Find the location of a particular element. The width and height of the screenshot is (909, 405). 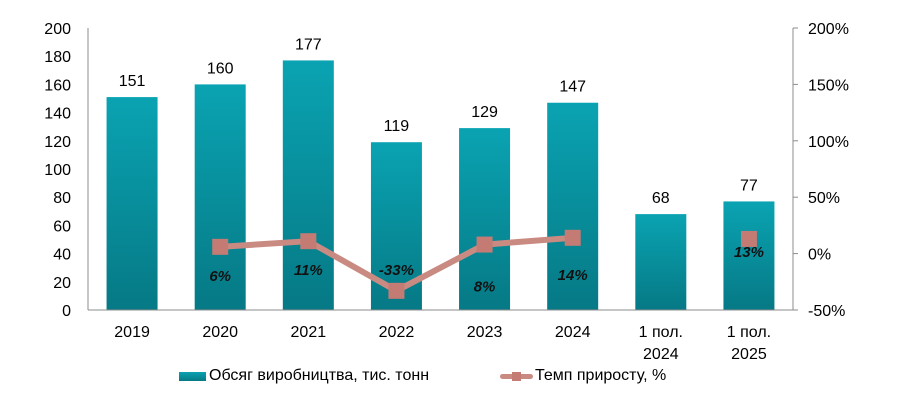

bar-value-label: 68 is located at coordinates (661, 198).